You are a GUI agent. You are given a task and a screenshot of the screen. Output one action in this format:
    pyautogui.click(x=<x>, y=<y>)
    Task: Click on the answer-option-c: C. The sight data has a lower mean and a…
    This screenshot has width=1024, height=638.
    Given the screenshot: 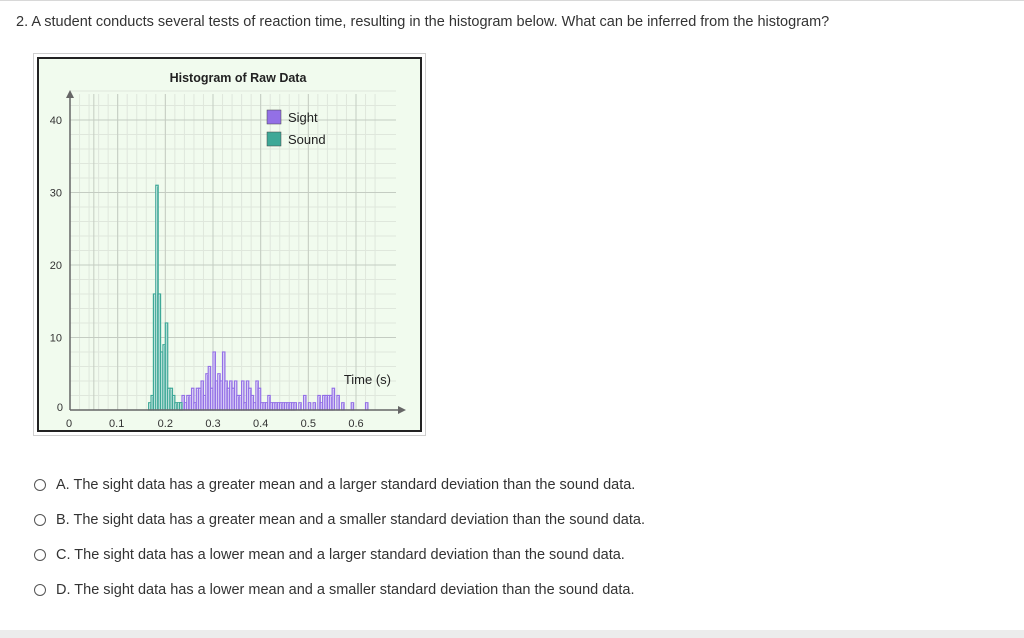 What is the action you would take?
    pyautogui.click(x=339, y=563)
    